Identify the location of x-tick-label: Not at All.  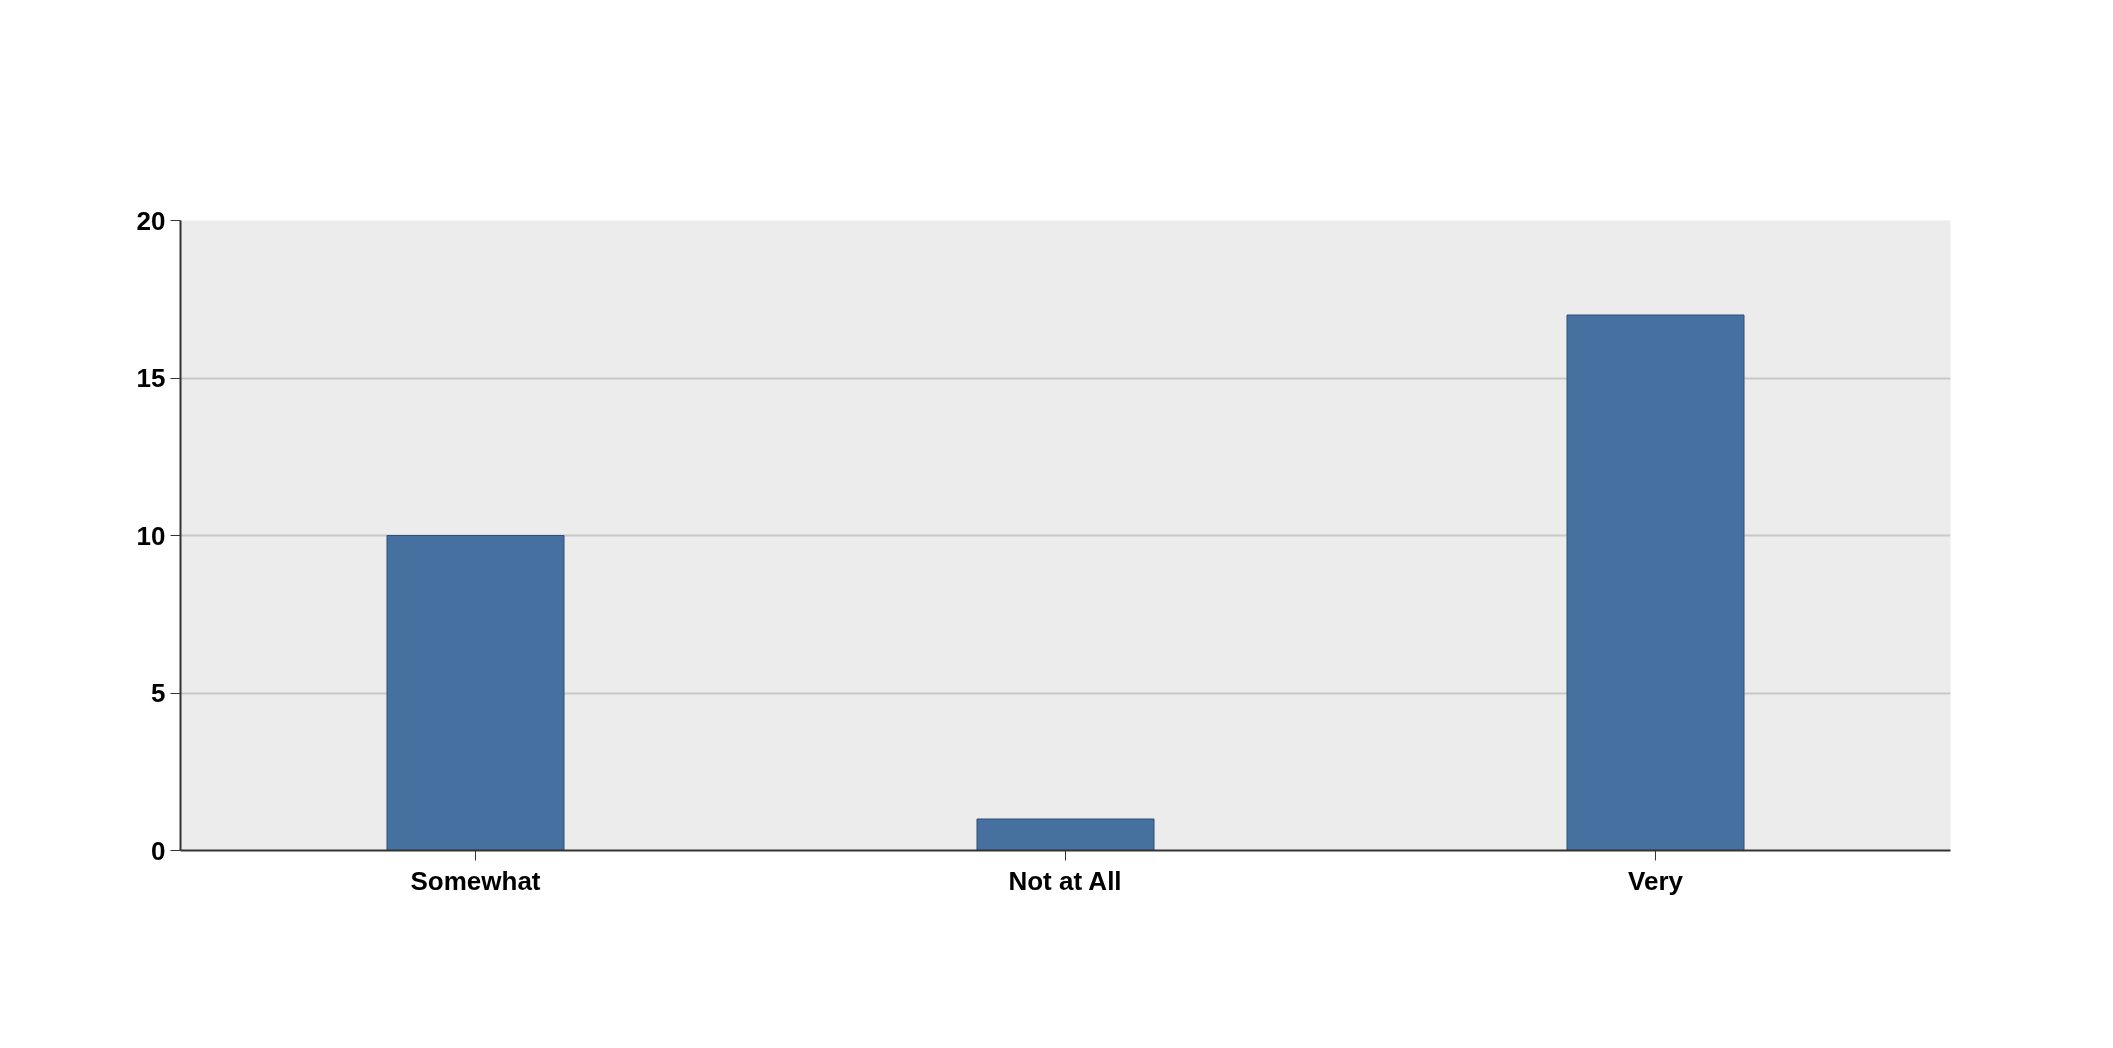
(1065, 880).